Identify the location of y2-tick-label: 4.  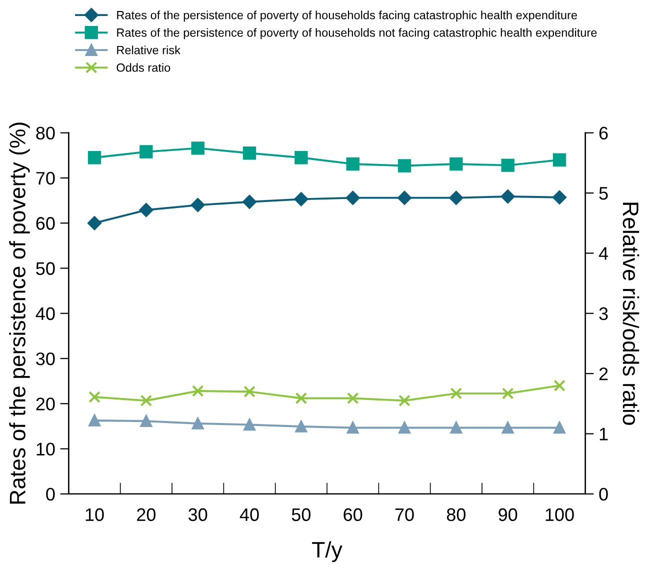
(603, 253).